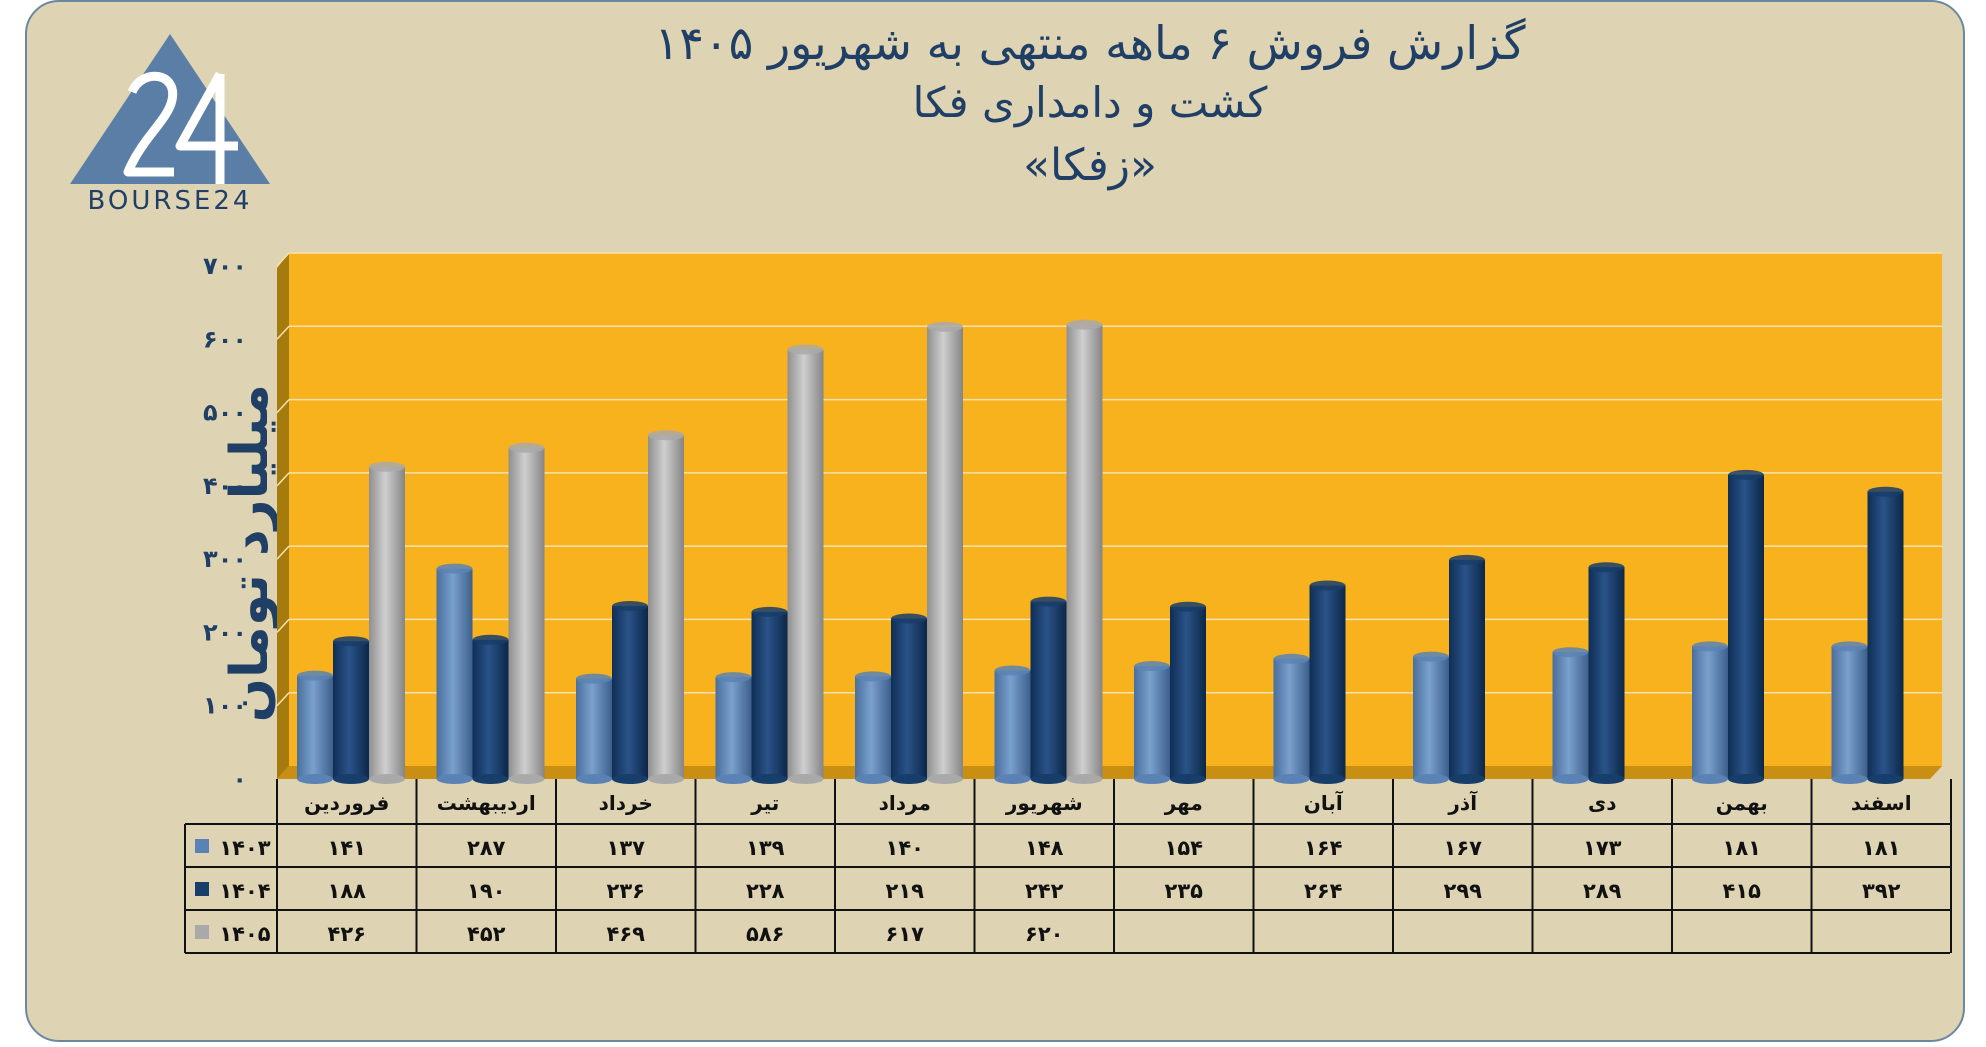 This screenshot has height=1047, width=1986. I want to click on data-label: ۴۵۲, so click(486, 934).